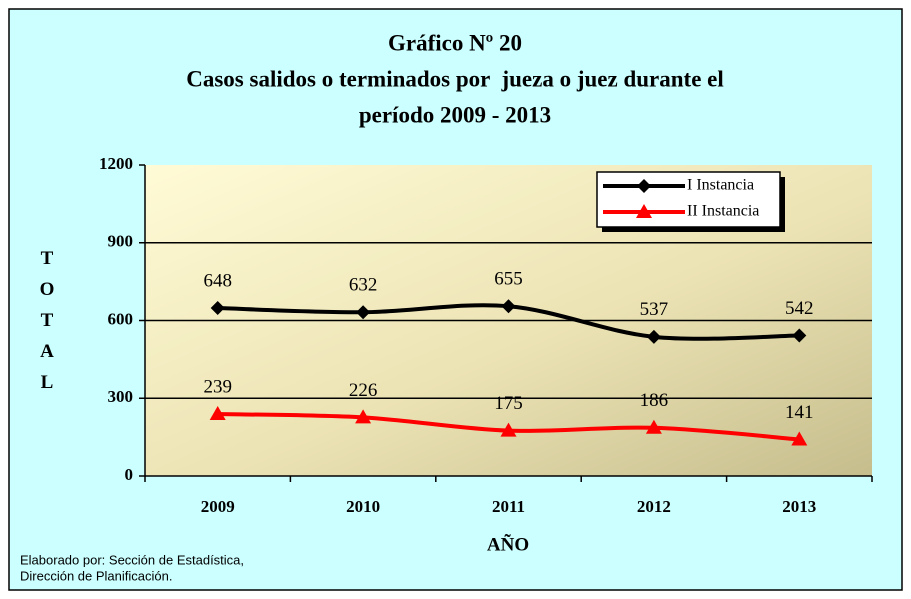  I want to click on y-axis-label: TOTAL, so click(47, 320).